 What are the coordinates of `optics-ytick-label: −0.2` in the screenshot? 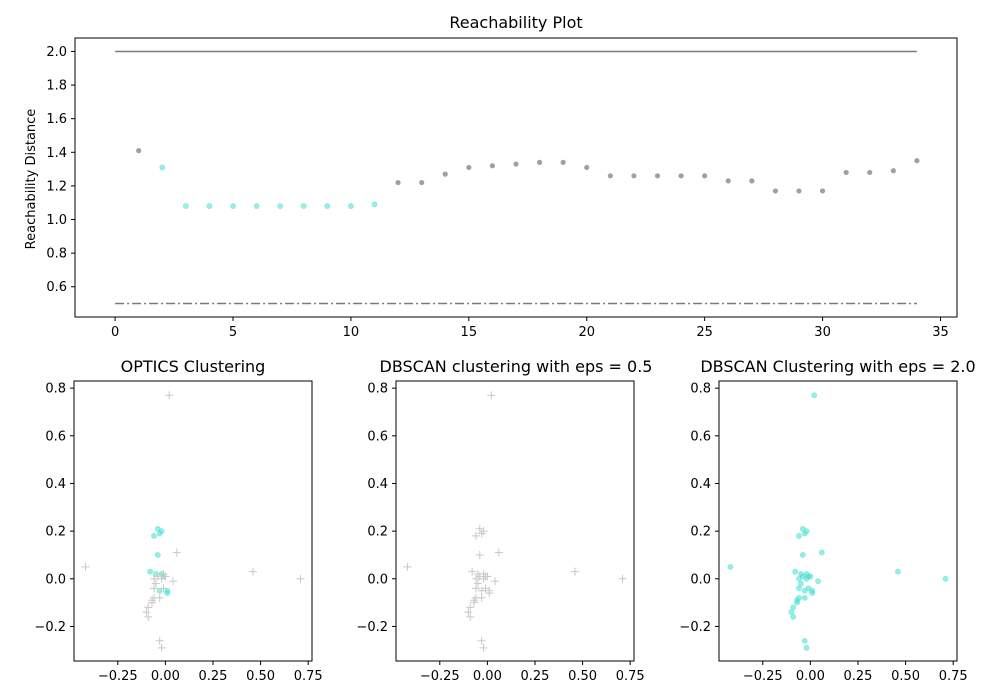 It's located at (50, 627).